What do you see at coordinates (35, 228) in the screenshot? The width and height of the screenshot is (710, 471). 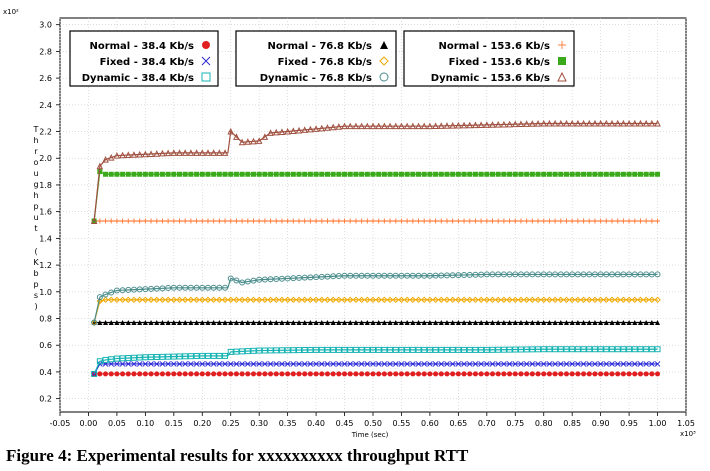 I see `y-axis-label-char: t` at bounding box center [35, 228].